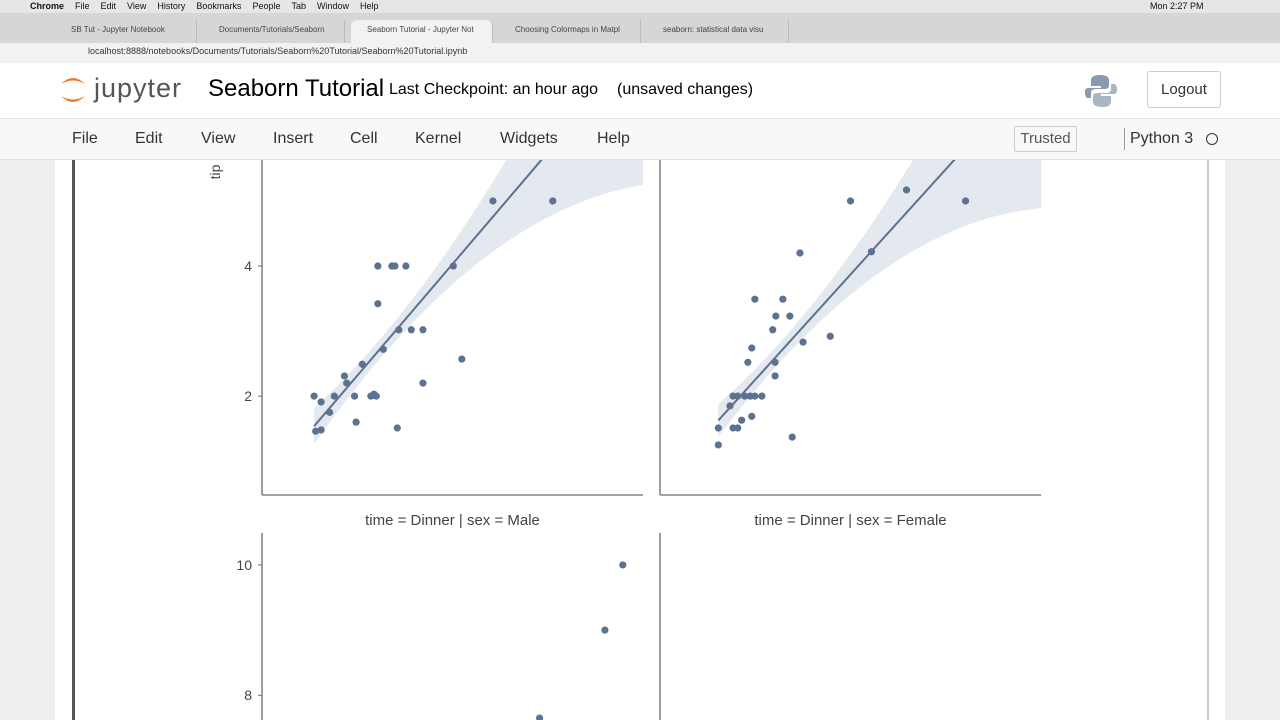 This screenshot has height=720, width=1280. Describe the element at coordinates (332, 6) in the screenshot. I see `os-menu-item: Window` at that location.